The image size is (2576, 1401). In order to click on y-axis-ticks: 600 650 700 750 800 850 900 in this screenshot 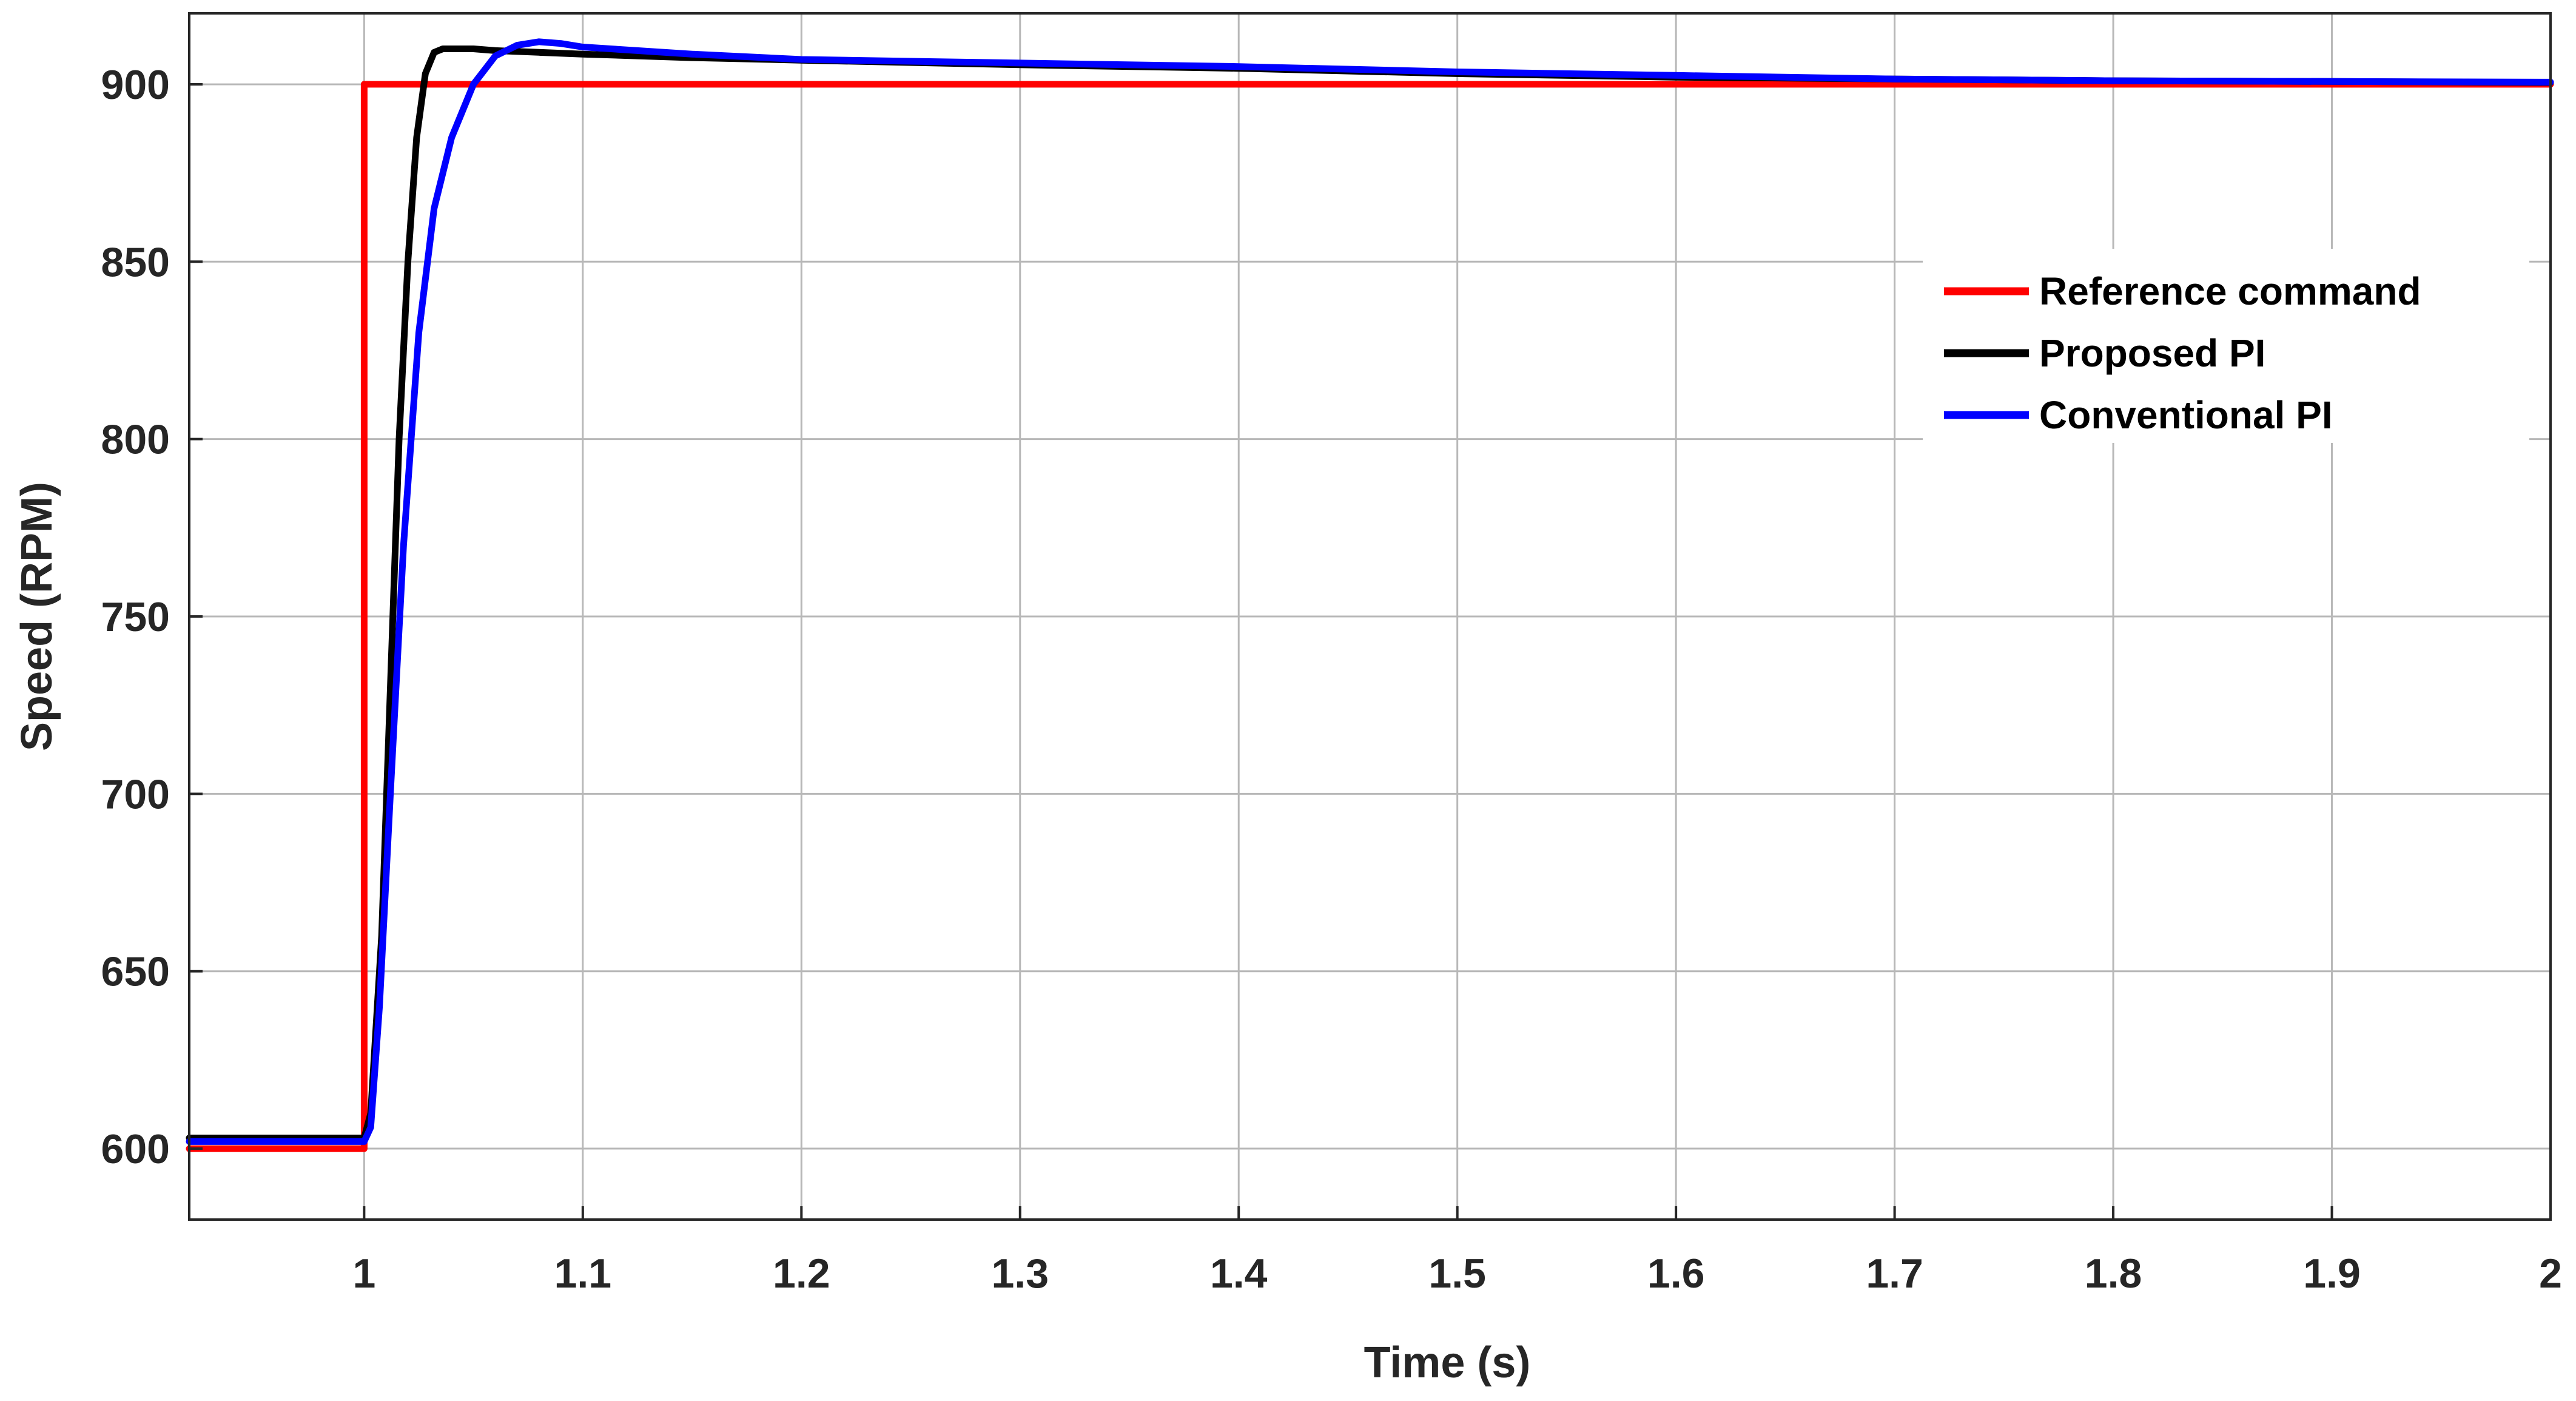, I will do `click(152, 617)`.